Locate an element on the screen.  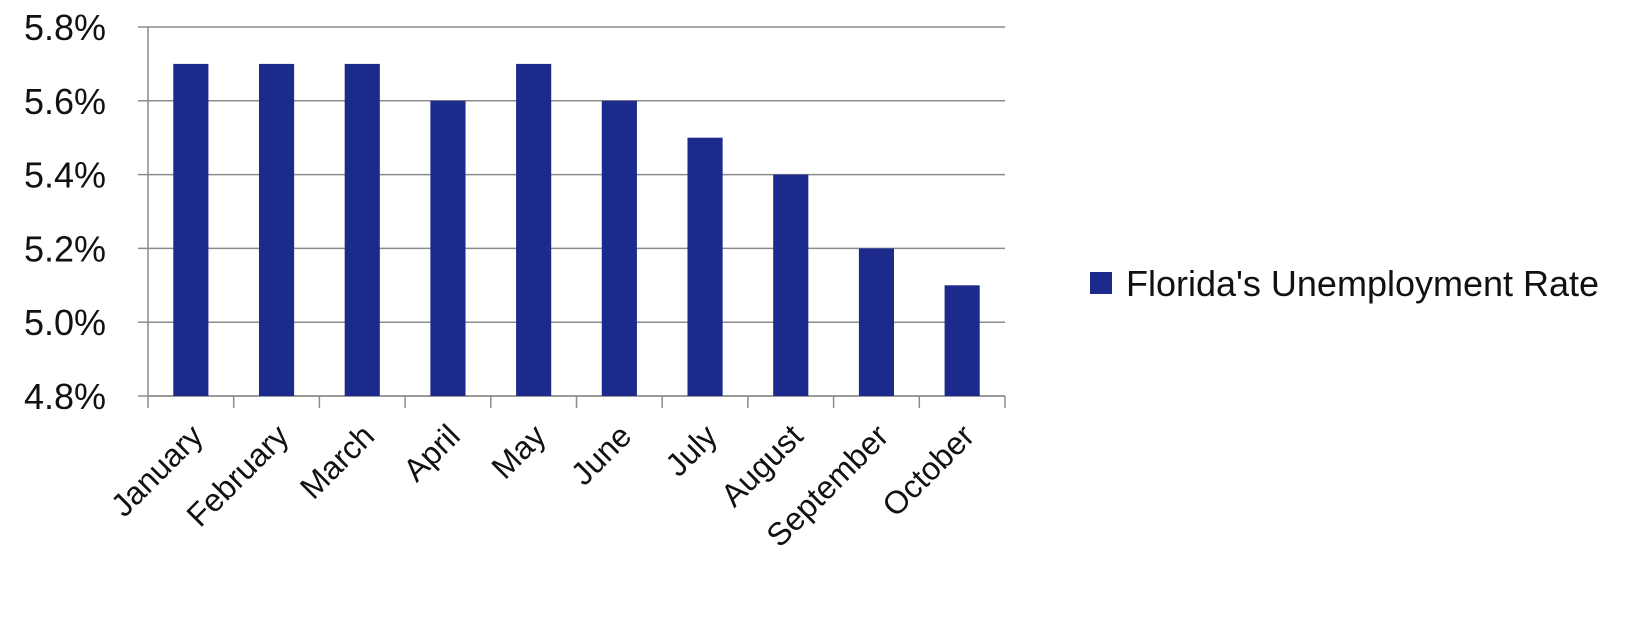
y-tick-label: 5.2% is located at coordinates (65, 248).